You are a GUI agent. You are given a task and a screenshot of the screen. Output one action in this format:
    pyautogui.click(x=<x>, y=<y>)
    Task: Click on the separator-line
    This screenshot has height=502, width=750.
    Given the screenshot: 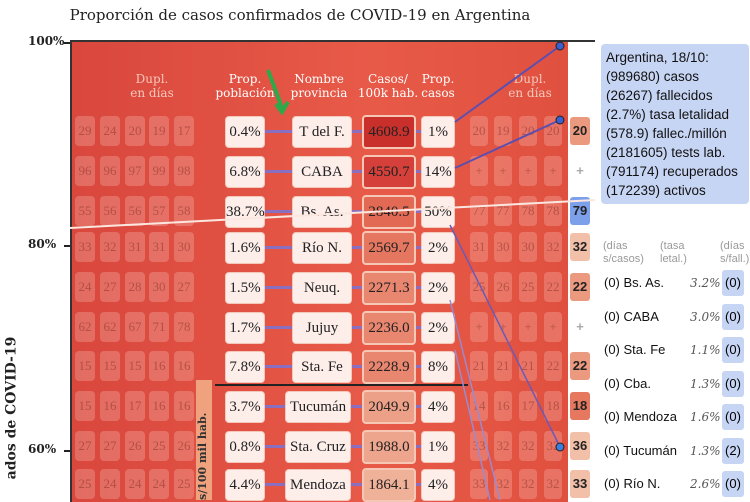 What is the action you would take?
    pyautogui.click(x=341, y=385)
    